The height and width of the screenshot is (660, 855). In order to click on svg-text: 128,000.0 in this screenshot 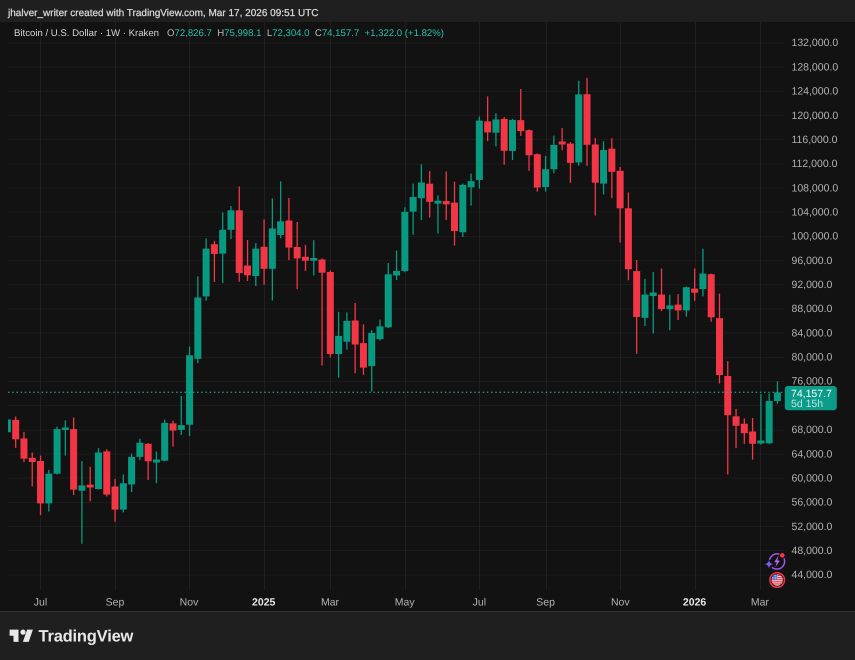, I will do `click(815, 67)`.